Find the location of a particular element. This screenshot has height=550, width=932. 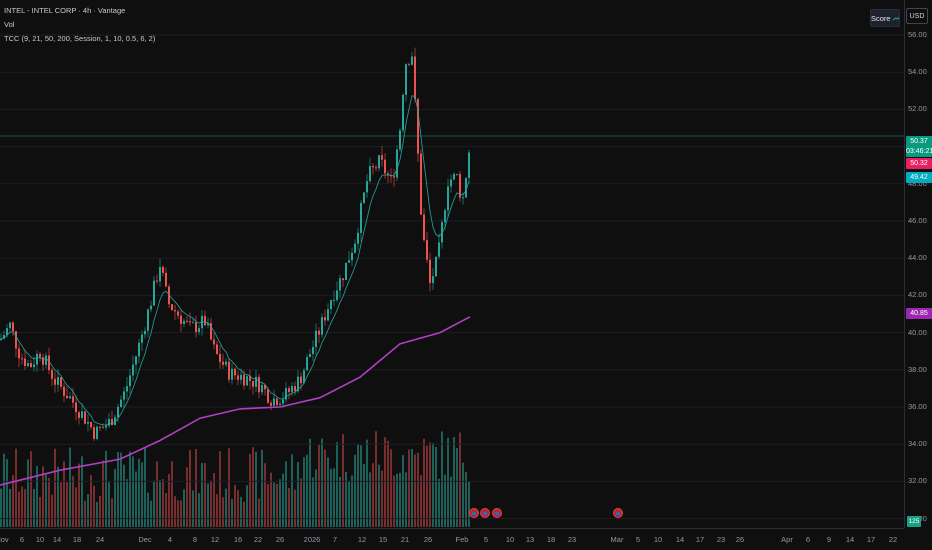

price-tick-label: 48.00 is located at coordinates (917, 183).